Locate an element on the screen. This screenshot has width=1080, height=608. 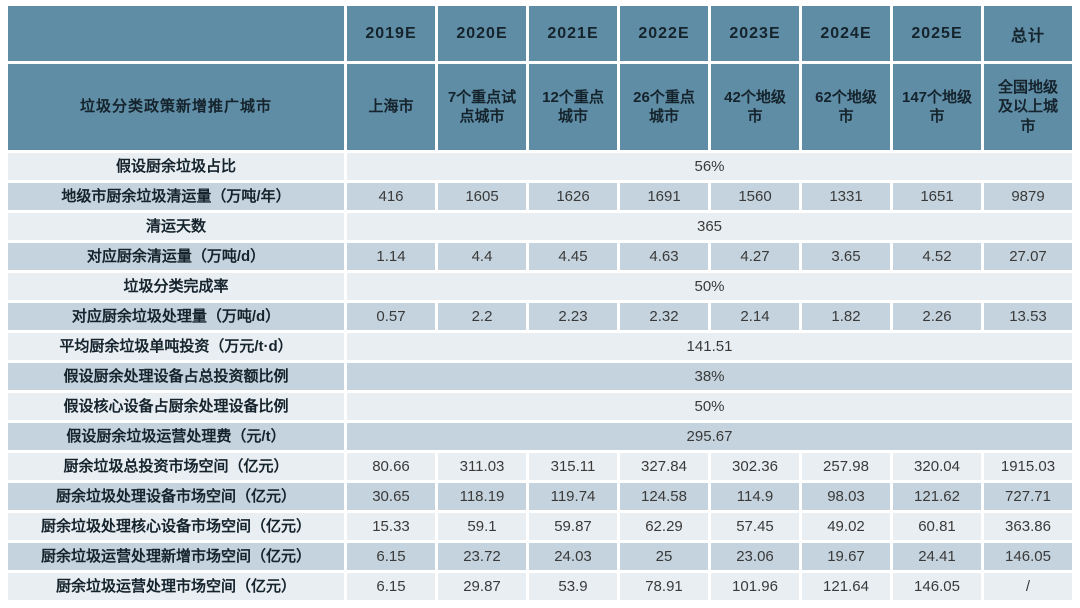
row-label: 垃圾分类完成率 is located at coordinates (176, 286).